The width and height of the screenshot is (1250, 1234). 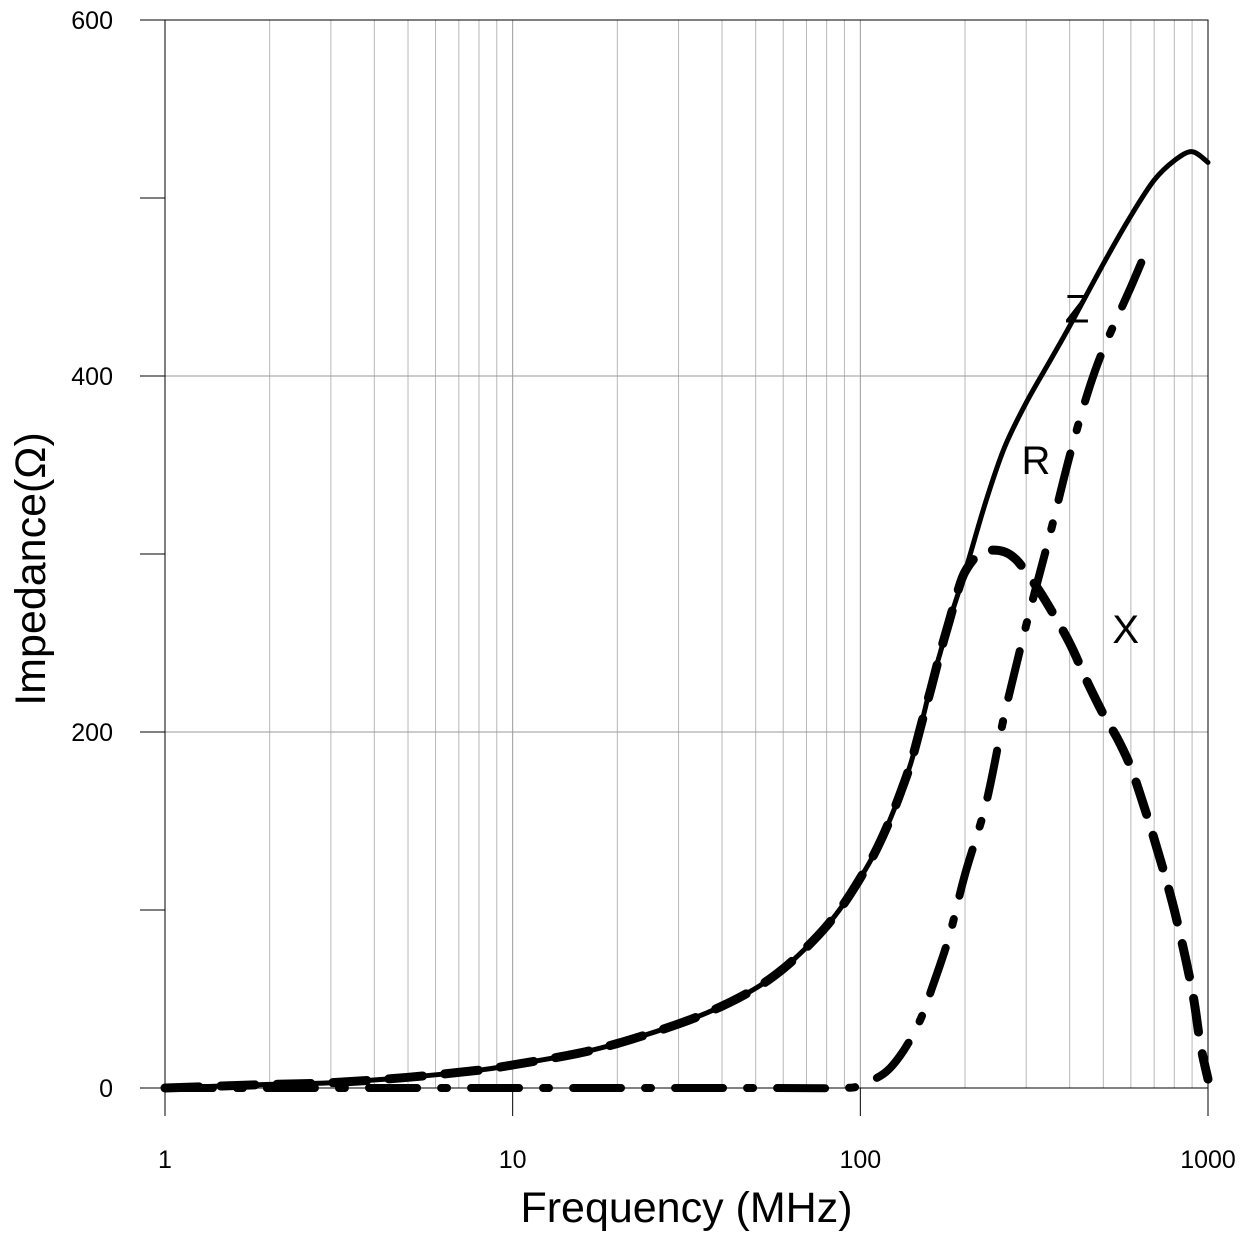 What do you see at coordinates (31, 569) in the screenshot?
I see `y-axis-title: Impedance(Ω)` at bounding box center [31, 569].